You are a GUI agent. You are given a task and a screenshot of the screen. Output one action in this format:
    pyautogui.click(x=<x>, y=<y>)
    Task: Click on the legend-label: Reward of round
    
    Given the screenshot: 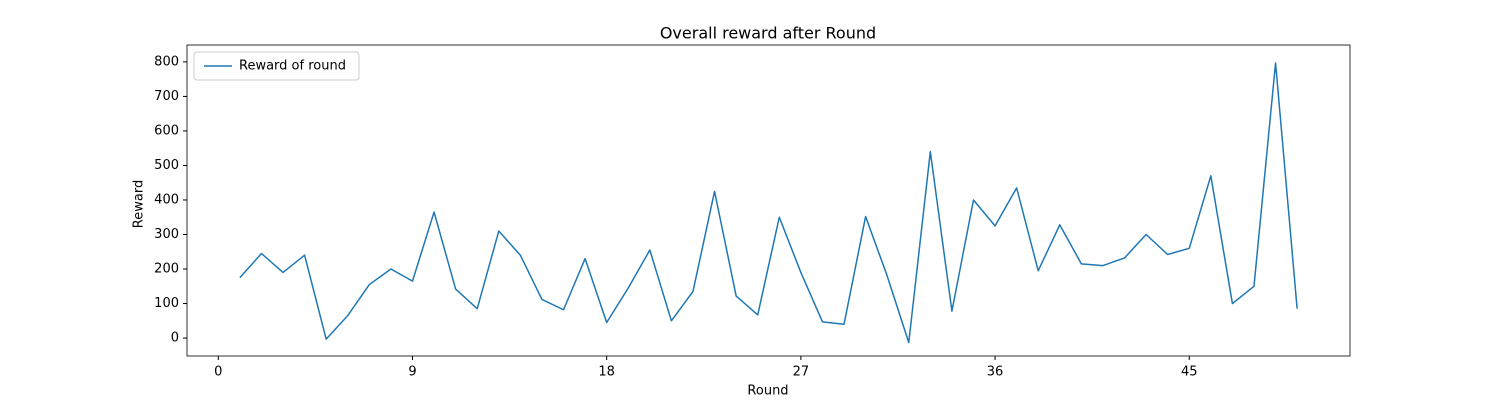 What is the action you would take?
    pyautogui.click(x=292, y=66)
    